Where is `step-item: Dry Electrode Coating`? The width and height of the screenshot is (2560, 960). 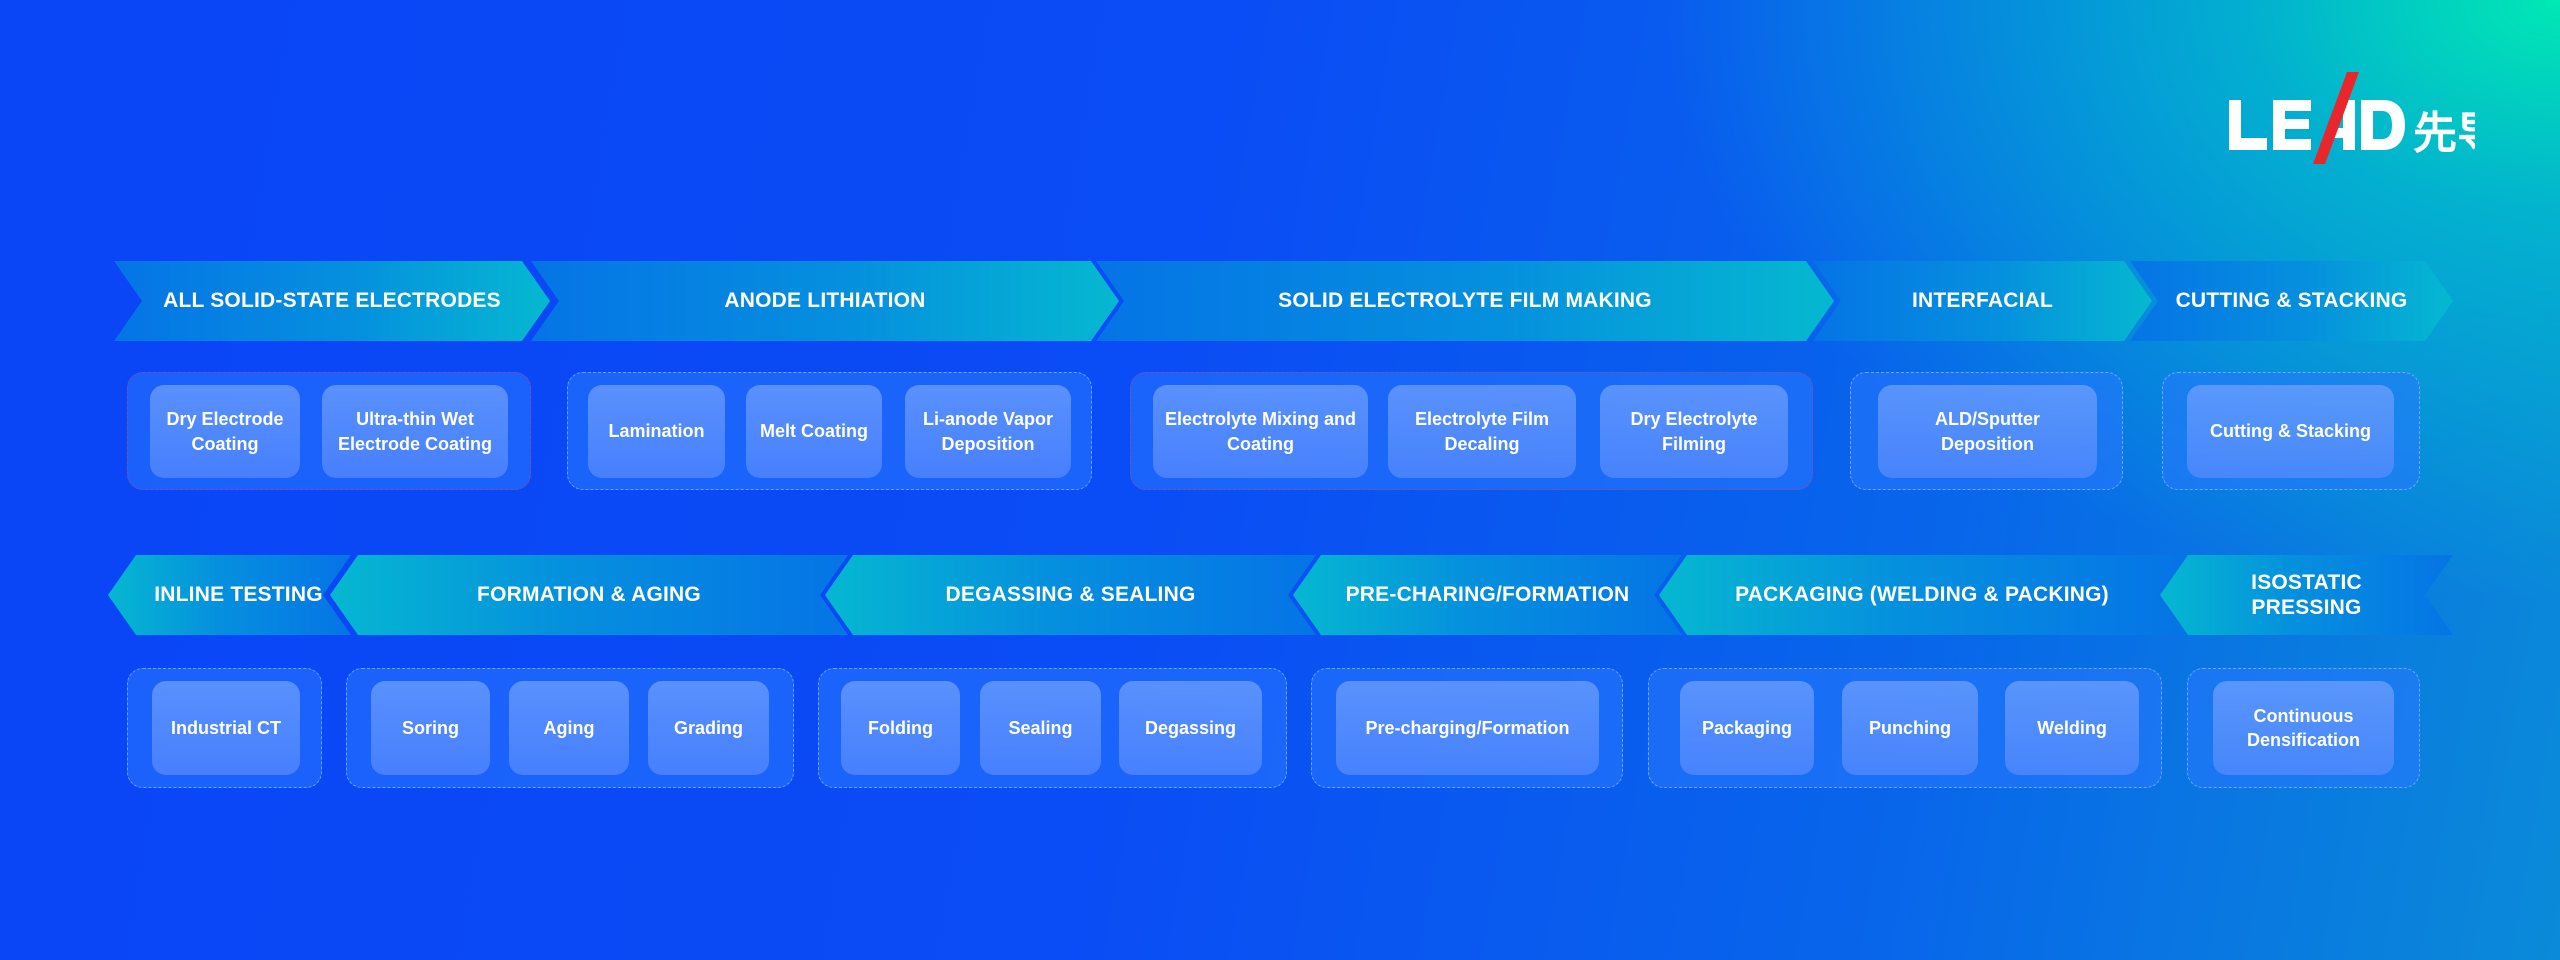 step-item: Dry Electrode Coating is located at coordinates (225, 431).